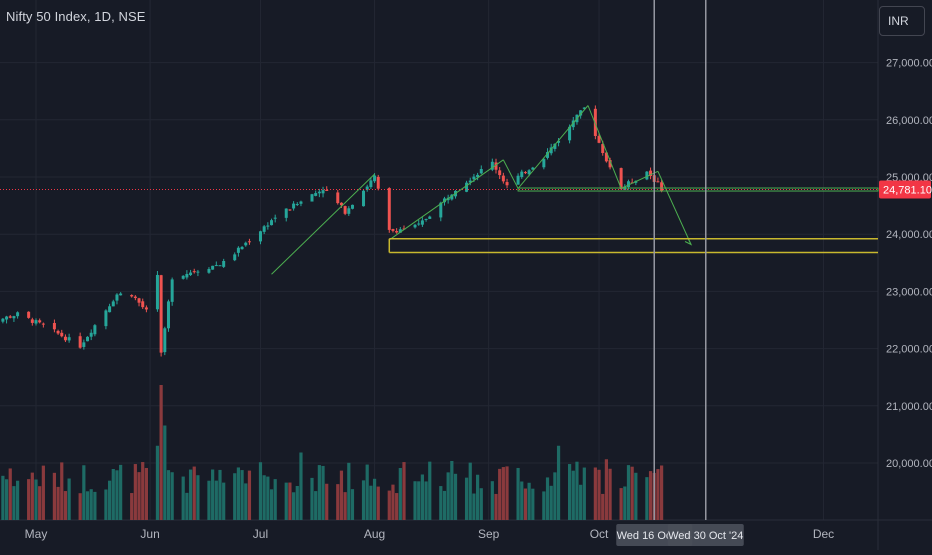  Describe the element at coordinates (905, 189) in the screenshot. I see `last-price-badge` at that location.